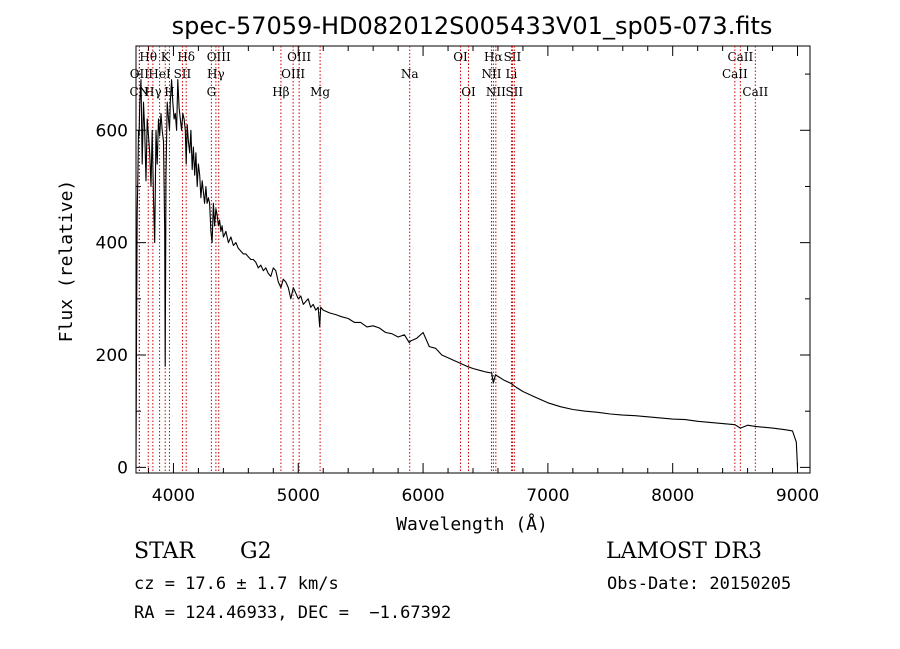 The width and height of the screenshot is (900, 649). Describe the element at coordinates (173, 496) in the screenshot. I see `x-tick-label: 4000` at that location.